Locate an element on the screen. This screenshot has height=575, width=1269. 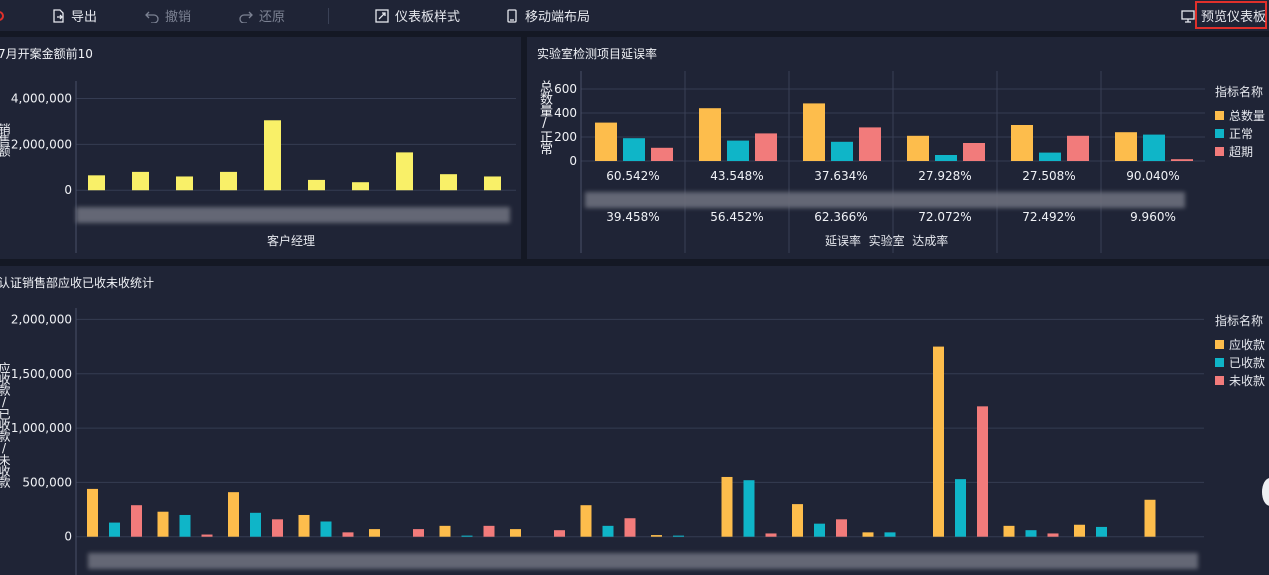
table-cell: 62.366% is located at coordinates (841, 217).